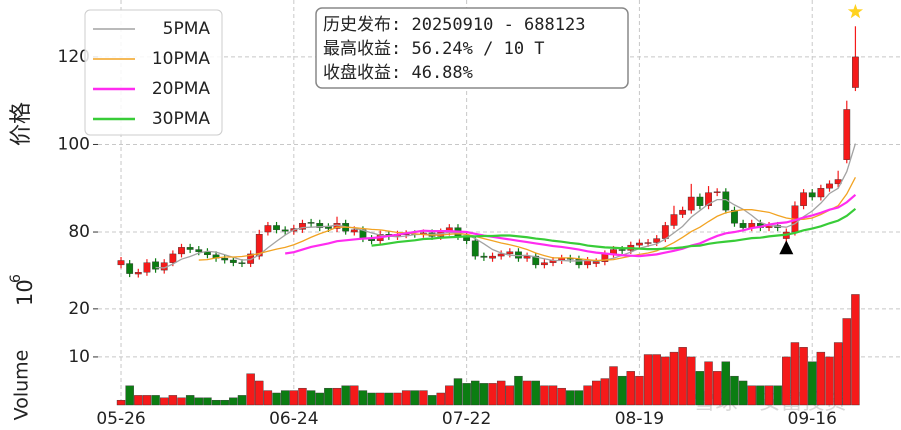 This screenshot has width=901, height=430. Describe the element at coordinates (181, 119) in the screenshot. I see `legend-label: 30PMA` at that location.